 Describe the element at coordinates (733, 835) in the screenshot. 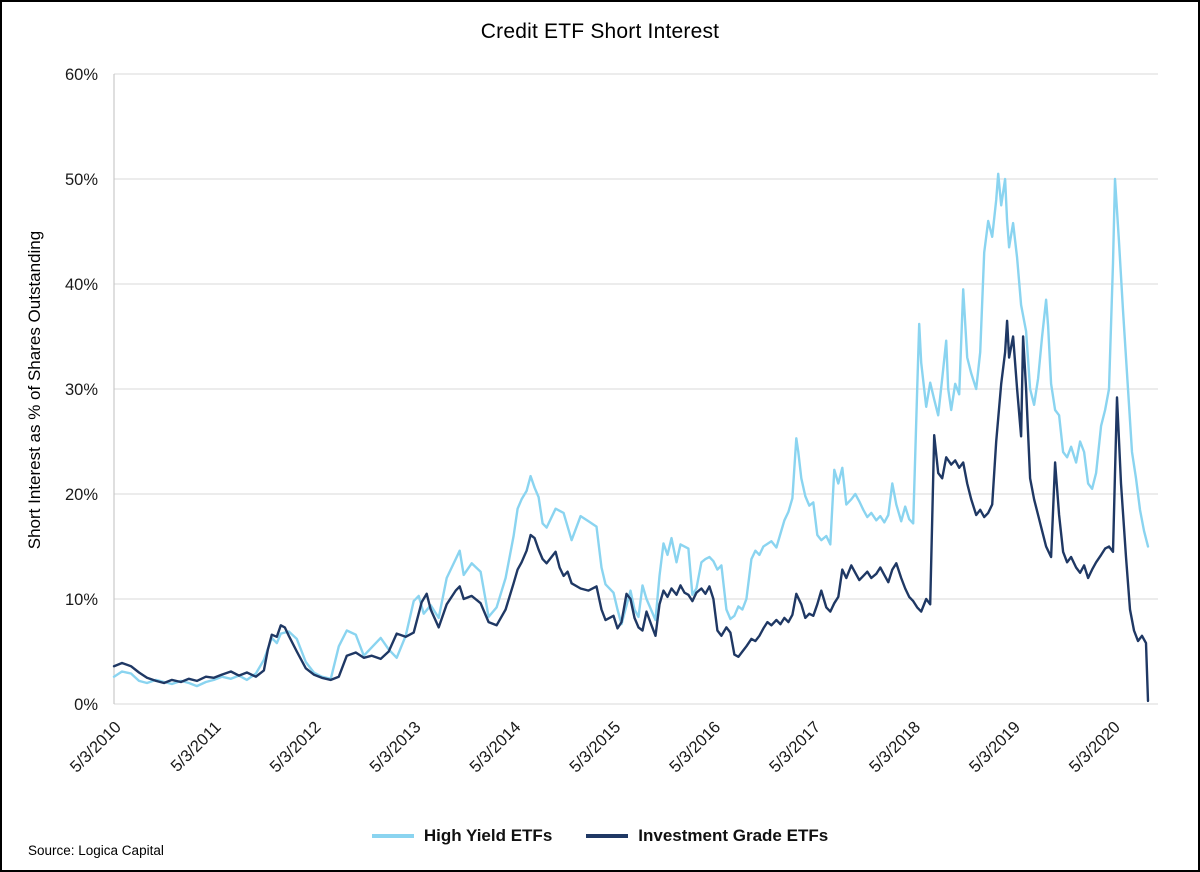

I see `legend-label: Investment Grade ETFs` at that location.